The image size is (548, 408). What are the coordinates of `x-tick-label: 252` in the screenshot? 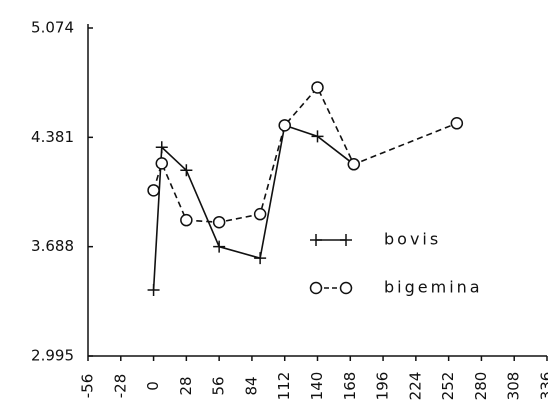 It's located at (448, 386).